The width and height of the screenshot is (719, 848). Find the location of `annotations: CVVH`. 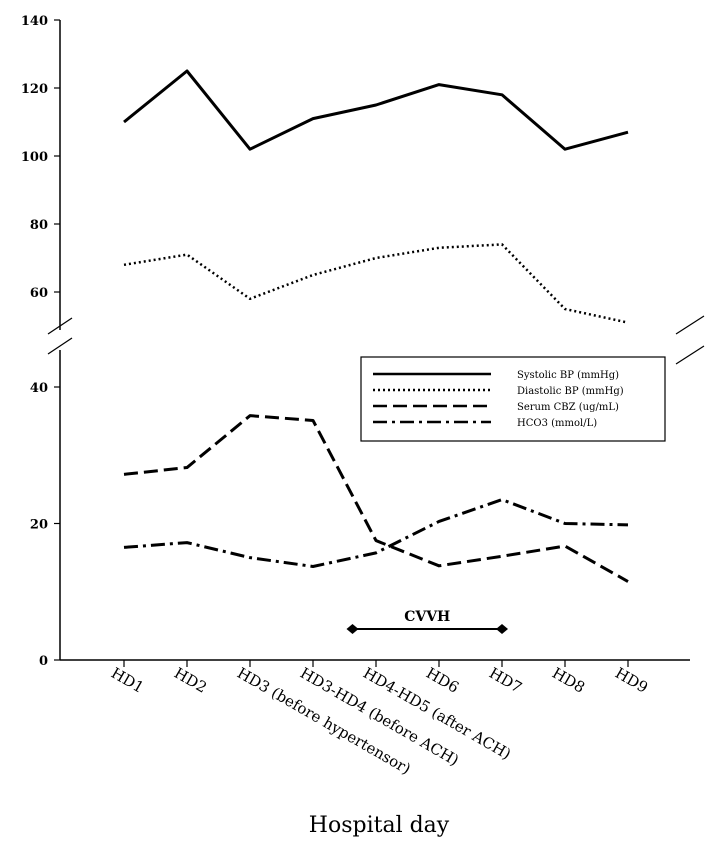

annotations: CVVH is located at coordinates (427, 621).